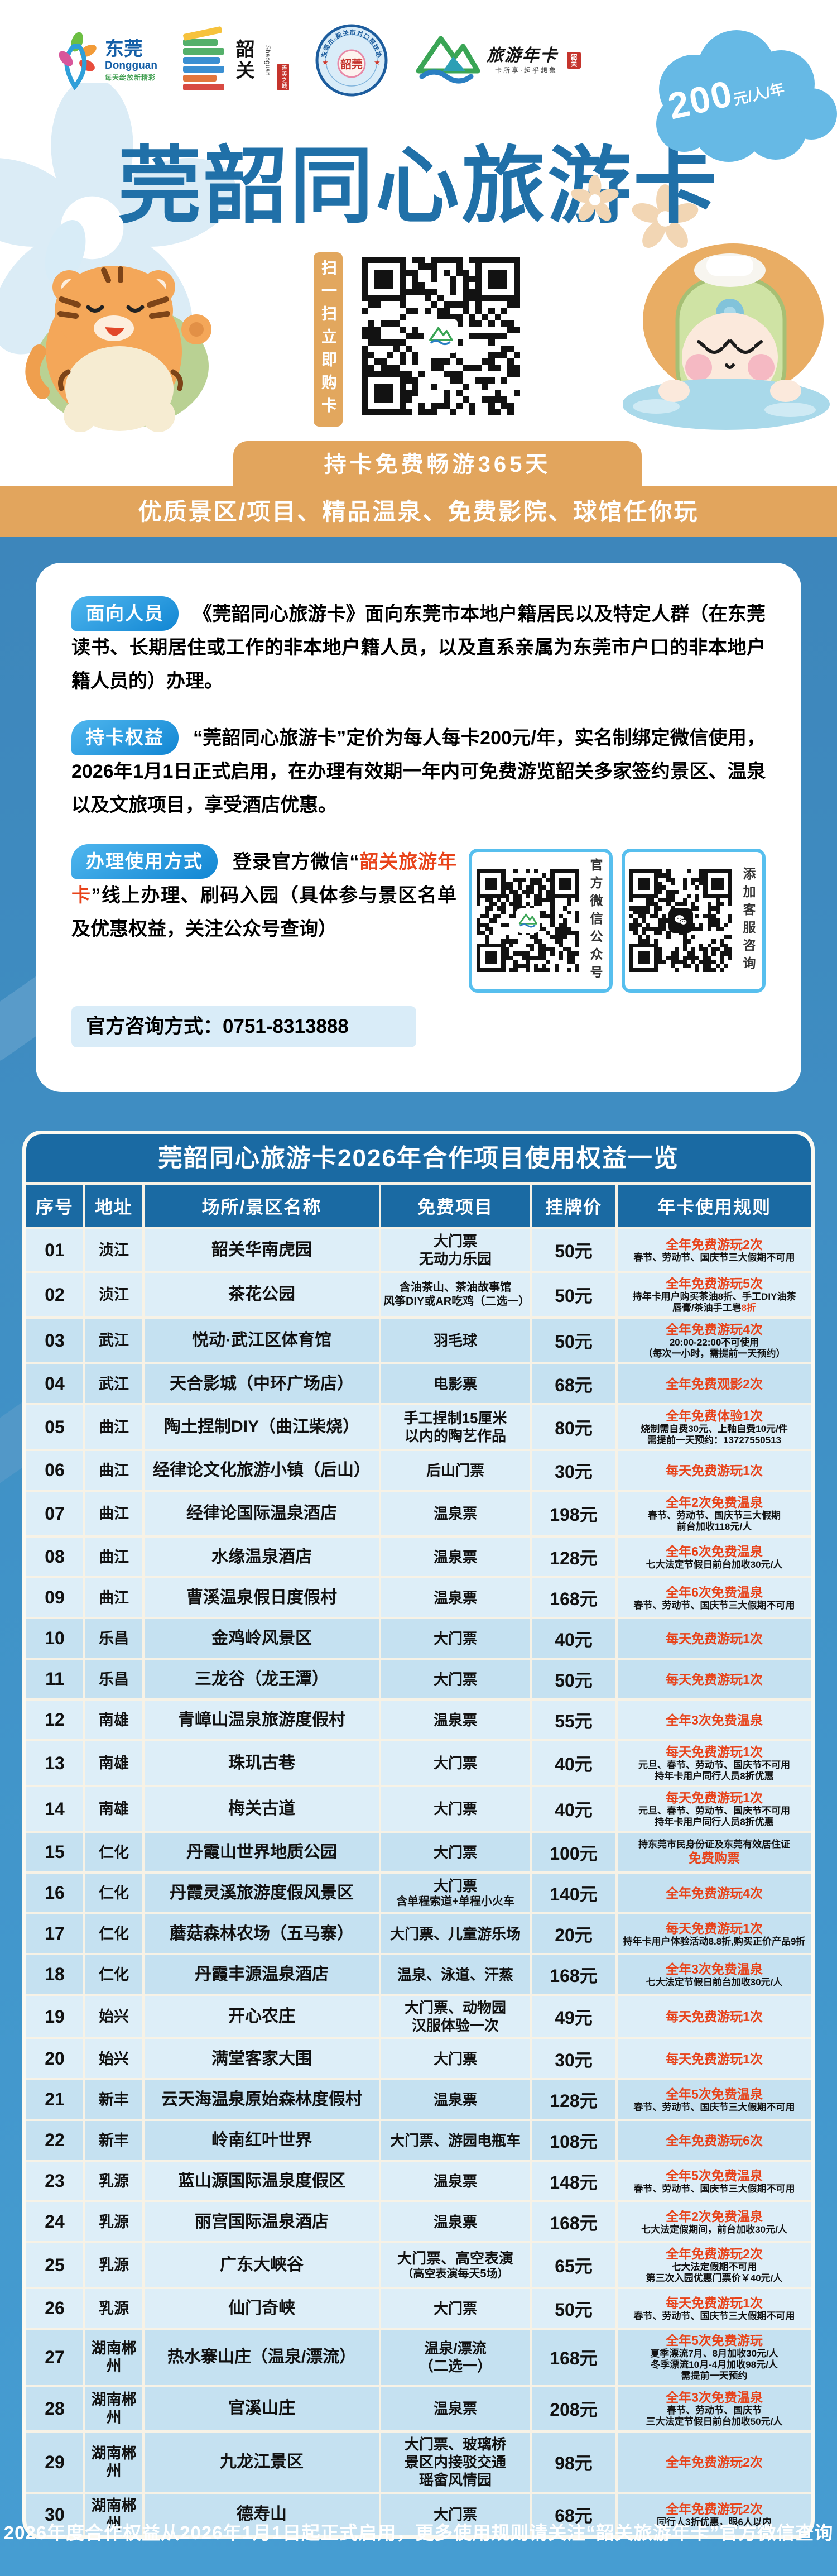  I want to click on cell-free-items: 大门票、游园电瓶车, so click(456, 2140).